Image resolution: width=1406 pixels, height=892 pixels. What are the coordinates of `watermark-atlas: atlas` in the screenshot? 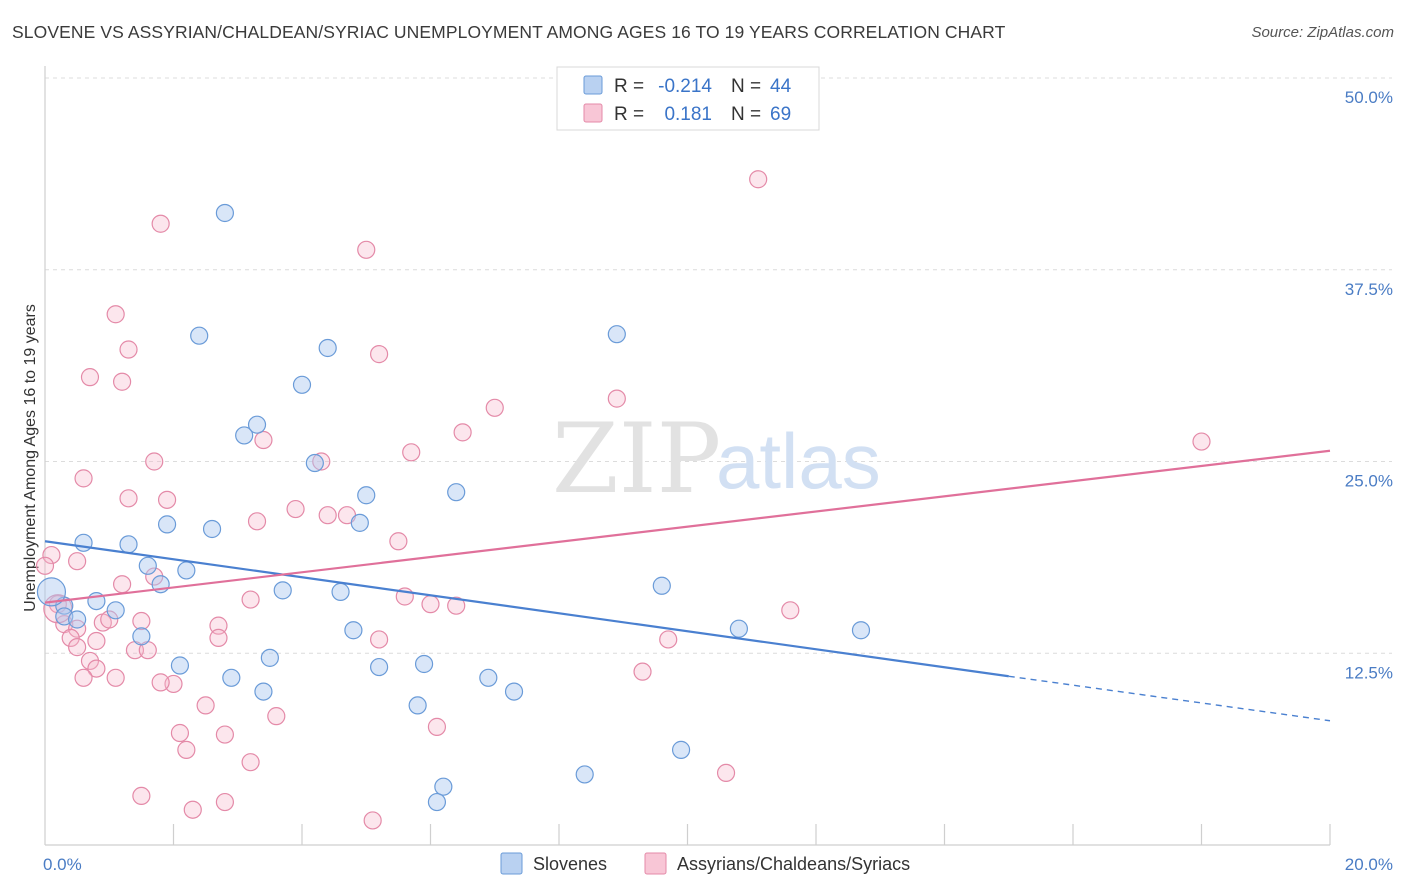 It's located at (798, 461).